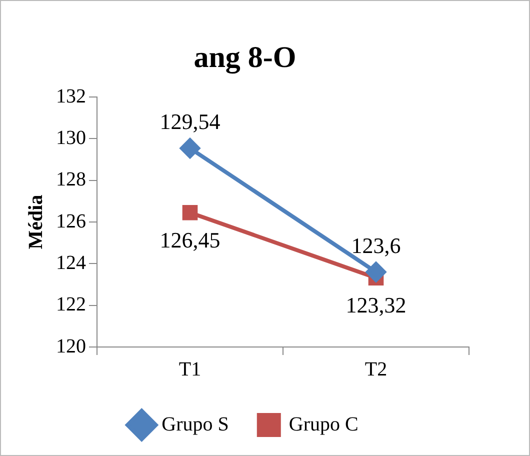 This screenshot has height=456, width=530. Describe the element at coordinates (71, 96) in the screenshot. I see `y-tick-label: 132` at that location.